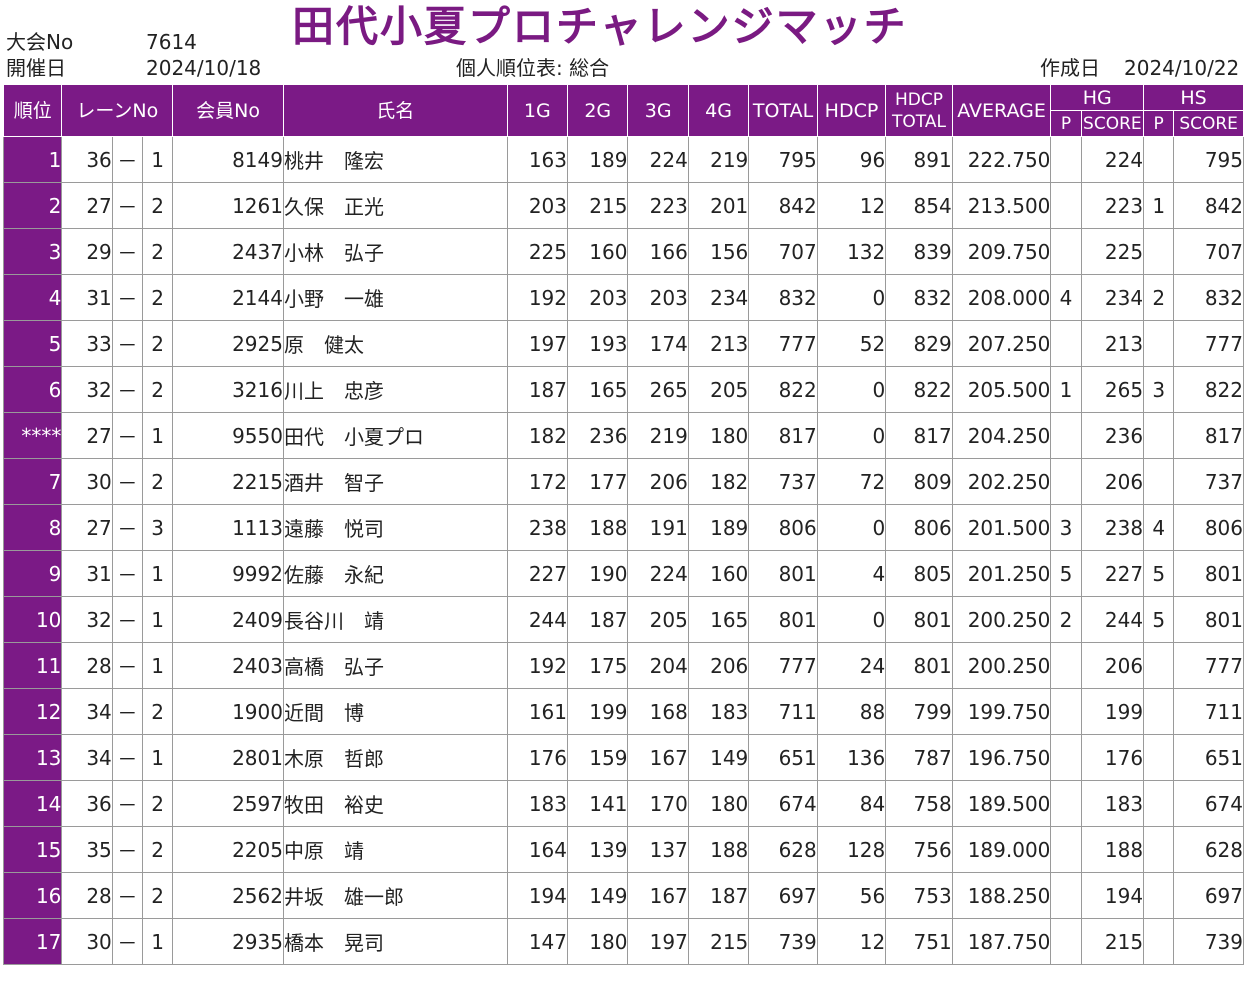  Describe the element at coordinates (919, 435) in the screenshot. I see `hdcp-total-cell: 817` at that location.